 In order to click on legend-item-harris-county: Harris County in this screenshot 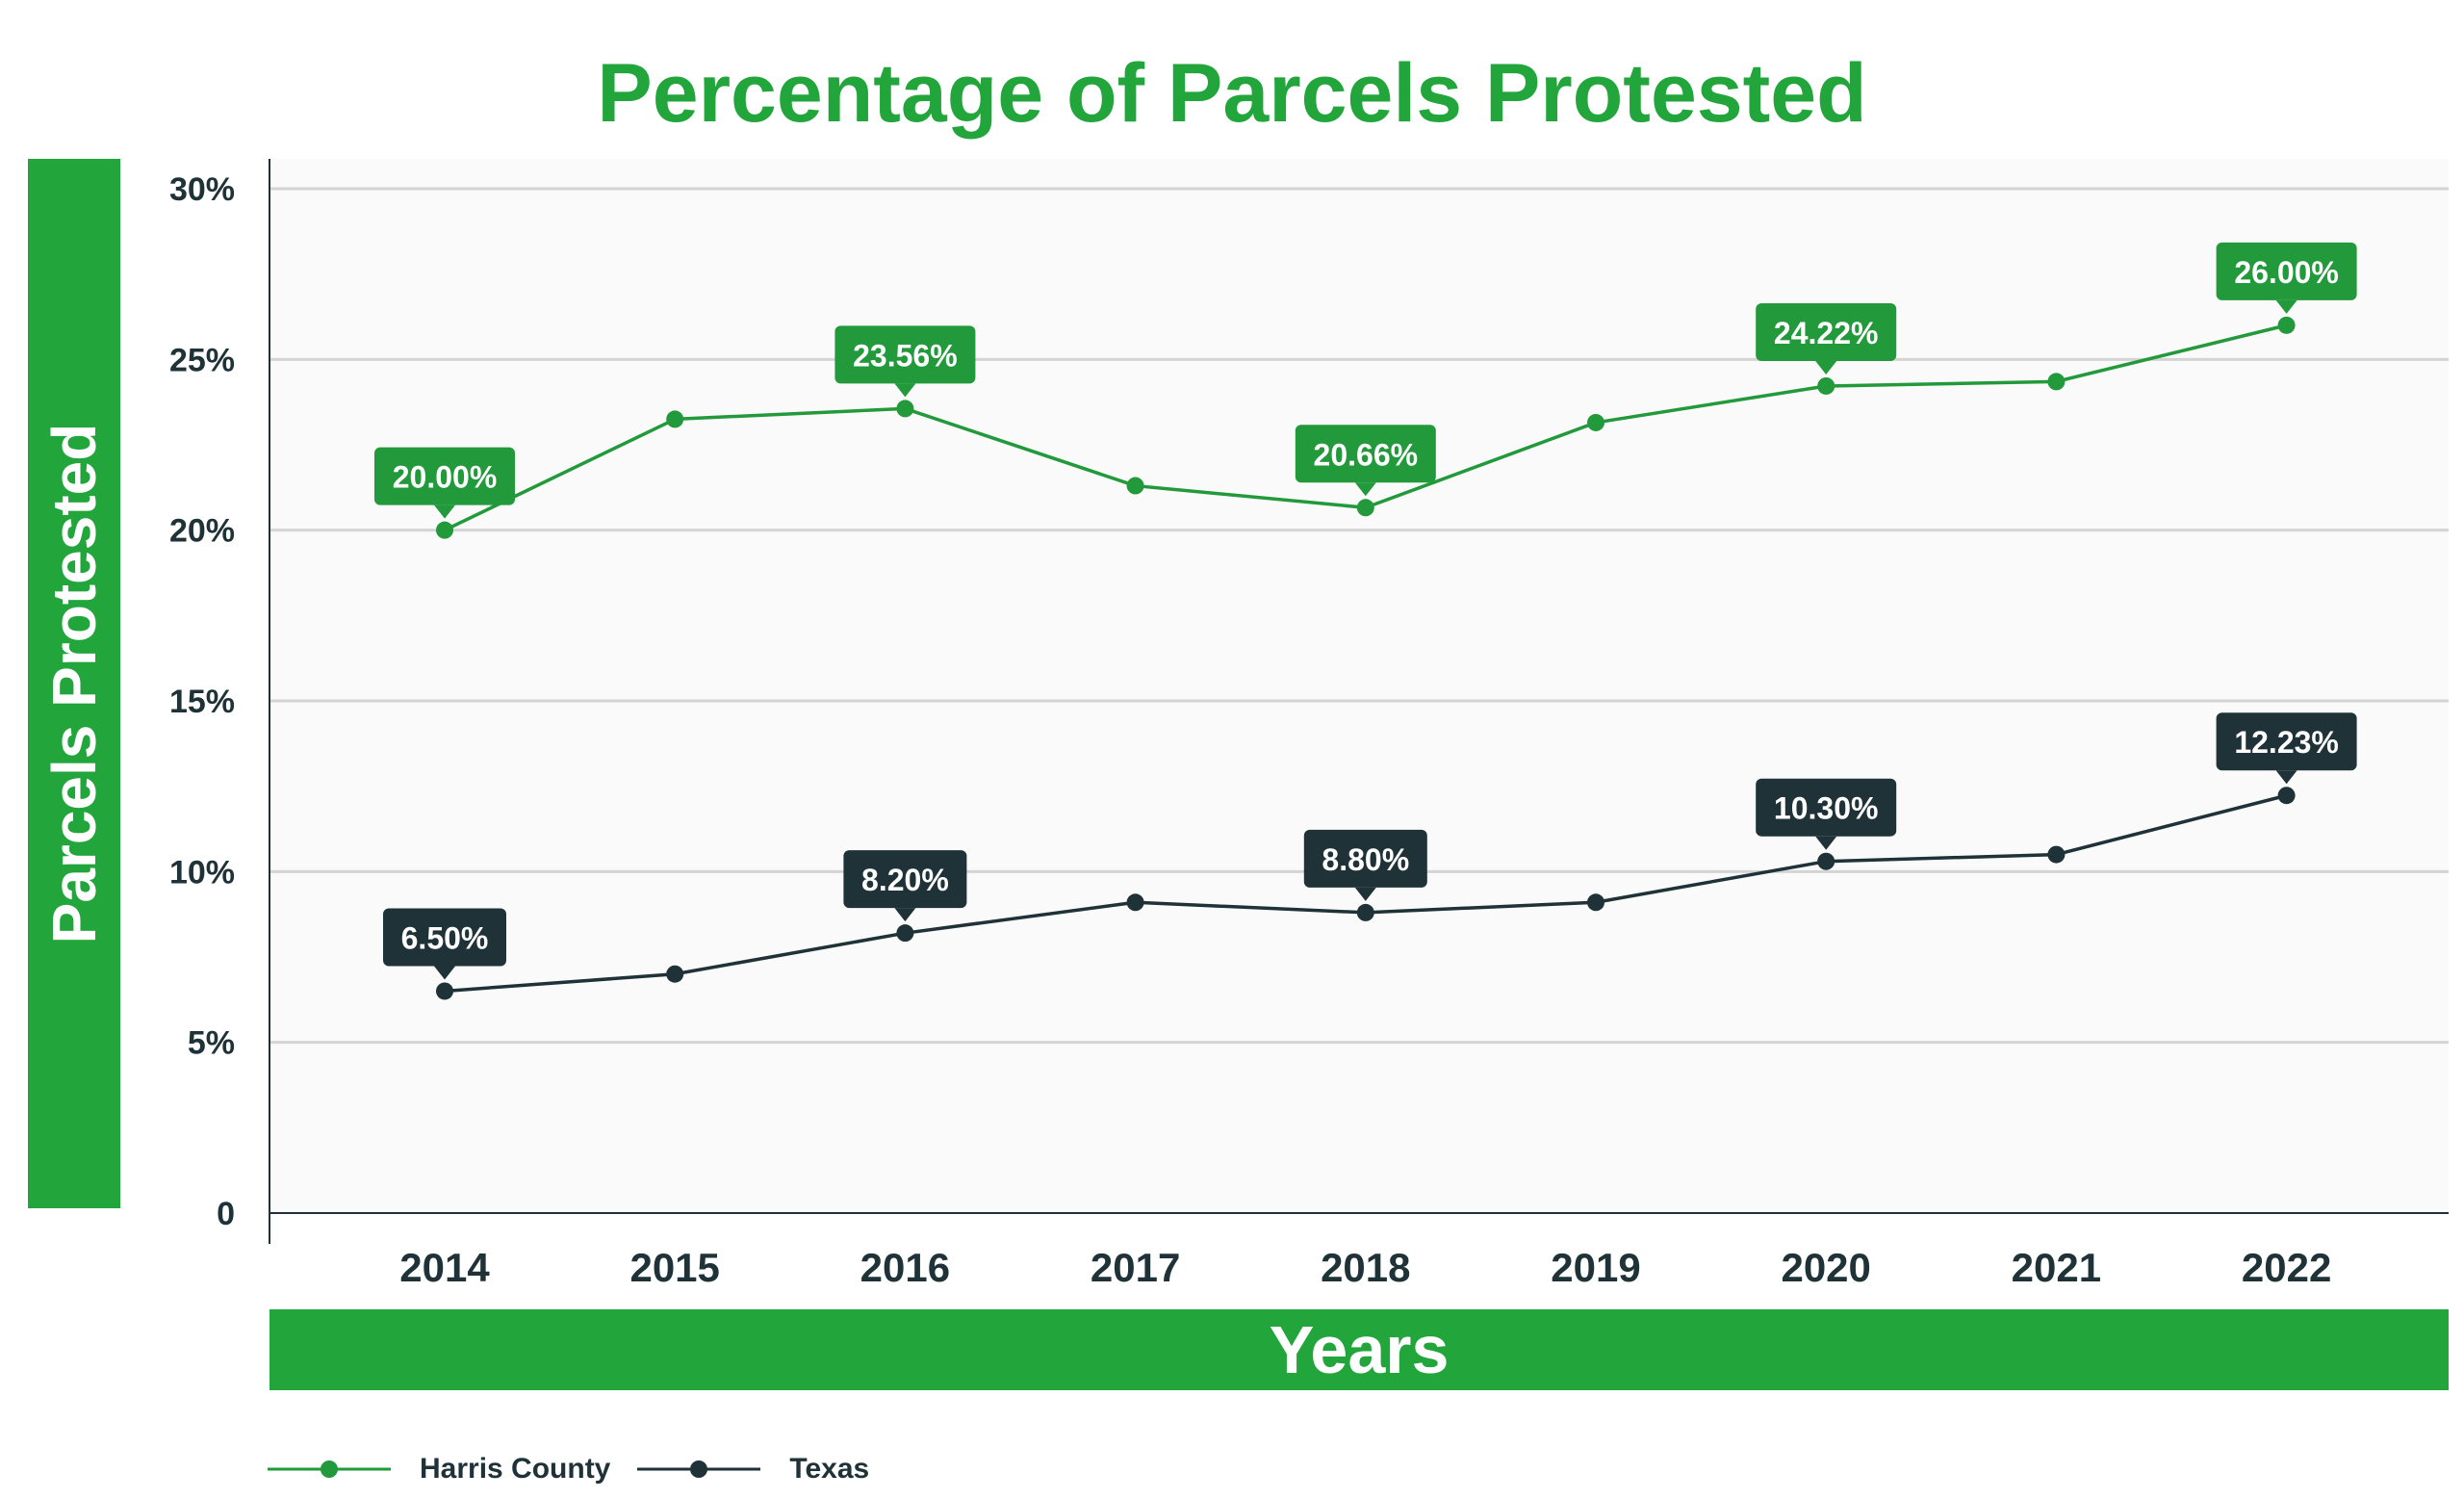, I will do `click(439, 1469)`.